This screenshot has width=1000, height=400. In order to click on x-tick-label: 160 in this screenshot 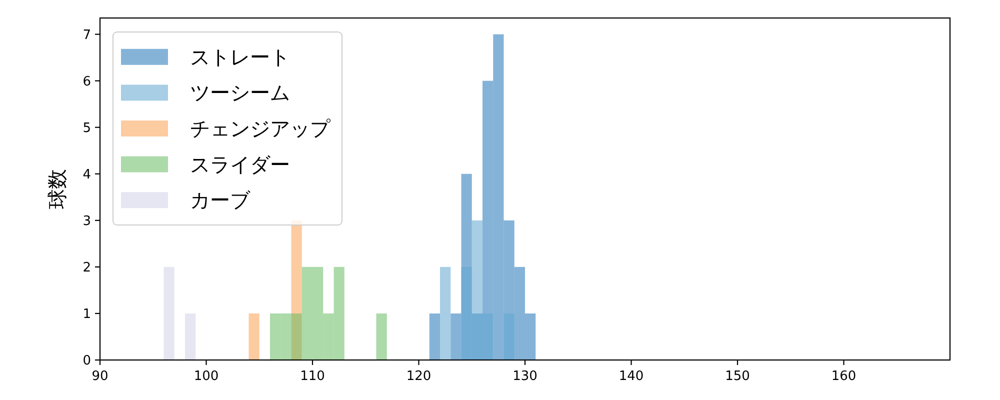, I will do `click(843, 376)`.